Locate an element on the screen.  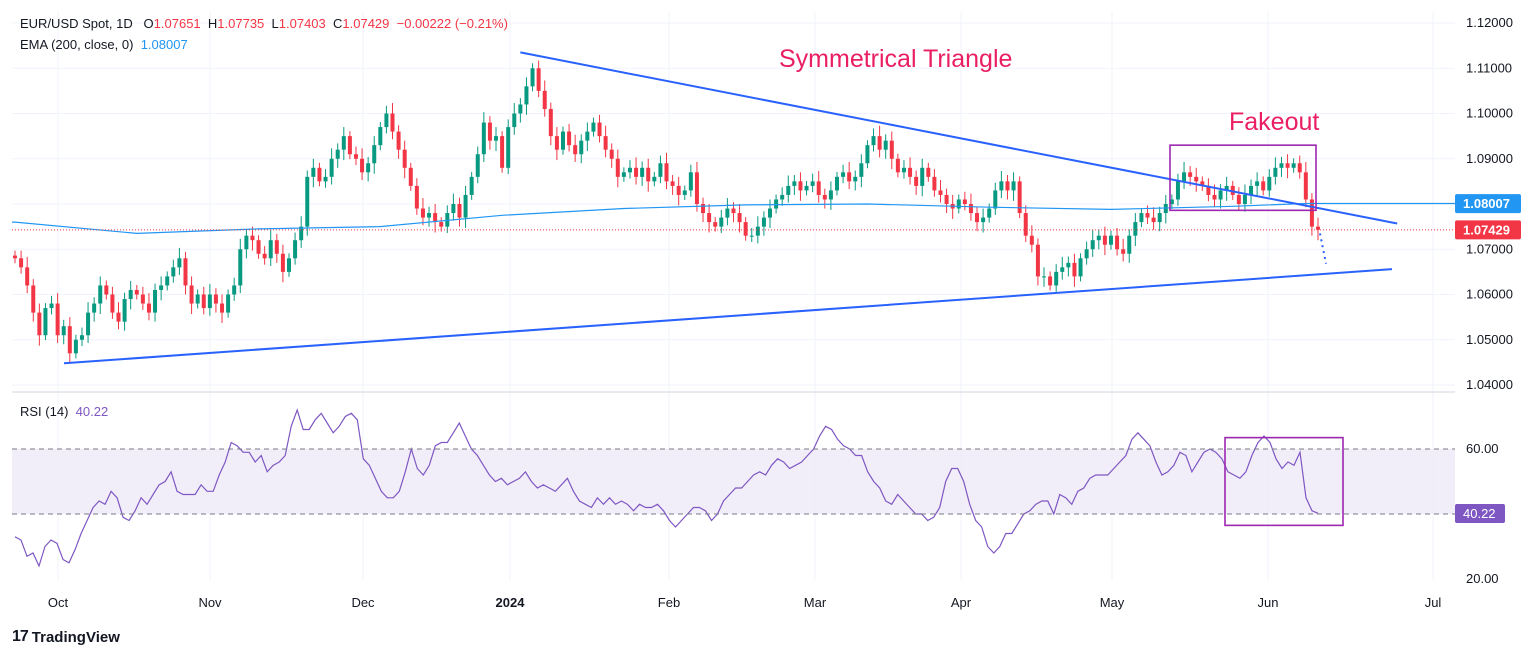
price-tick-label: 1.09000 is located at coordinates (1489, 158).